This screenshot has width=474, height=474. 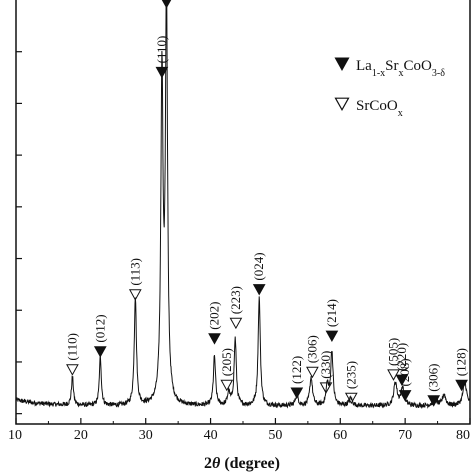 I want to click on peak-label: (220), so click(x=401, y=357).